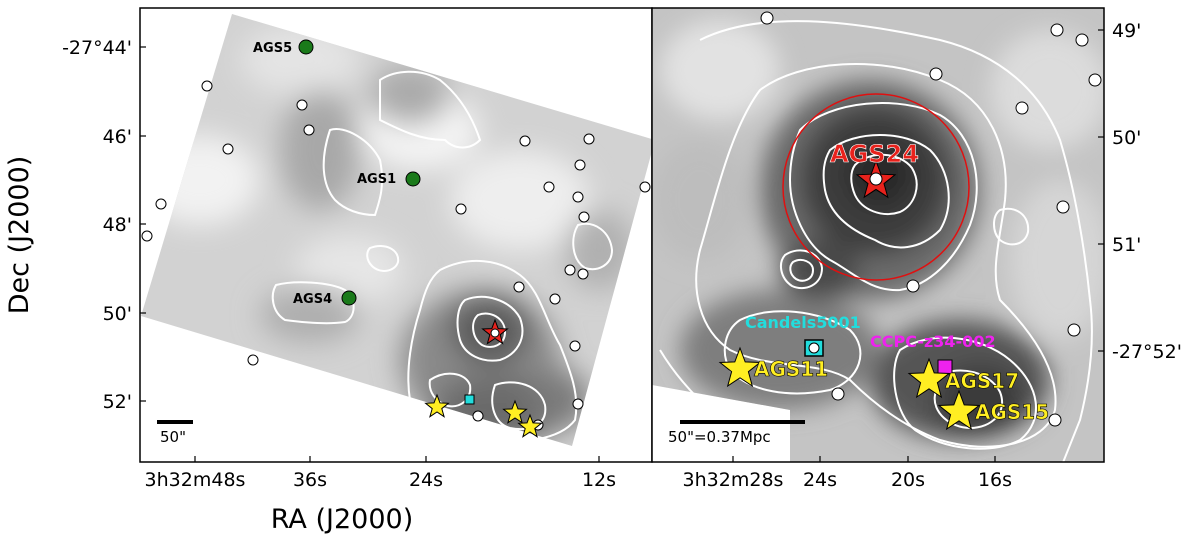  I want to click on source-ags11, so click(740, 367).